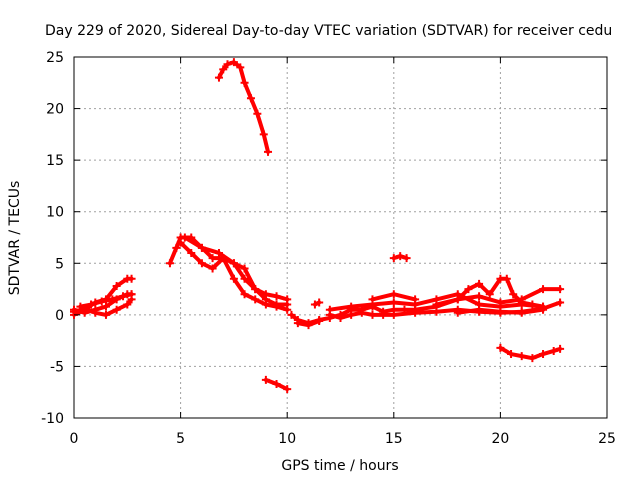  What do you see at coordinates (394, 439) in the screenshot?
I see `x-tick-label: 15` at bounding box center [394, 439].